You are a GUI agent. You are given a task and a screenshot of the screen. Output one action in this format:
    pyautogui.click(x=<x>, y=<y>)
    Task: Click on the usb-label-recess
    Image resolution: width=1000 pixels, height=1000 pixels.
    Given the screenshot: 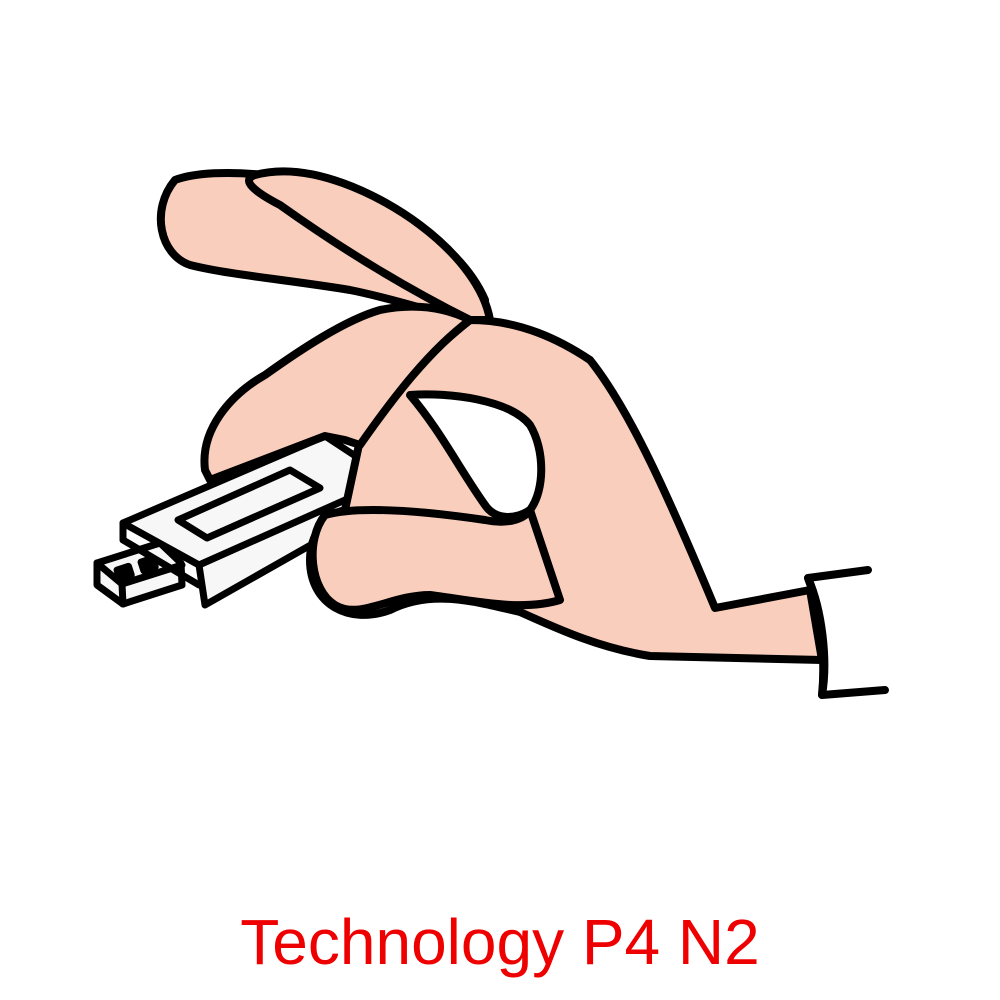 What is the action you would take?
    pyautogui.click(x=249, y=504)
    